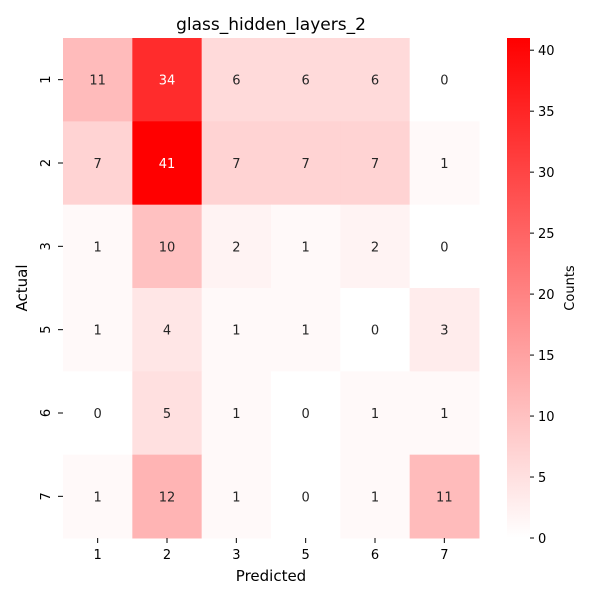 This screenshot has height=600, width=600. I want to click on colorbar-tick-label: 5, so click(542, 478).